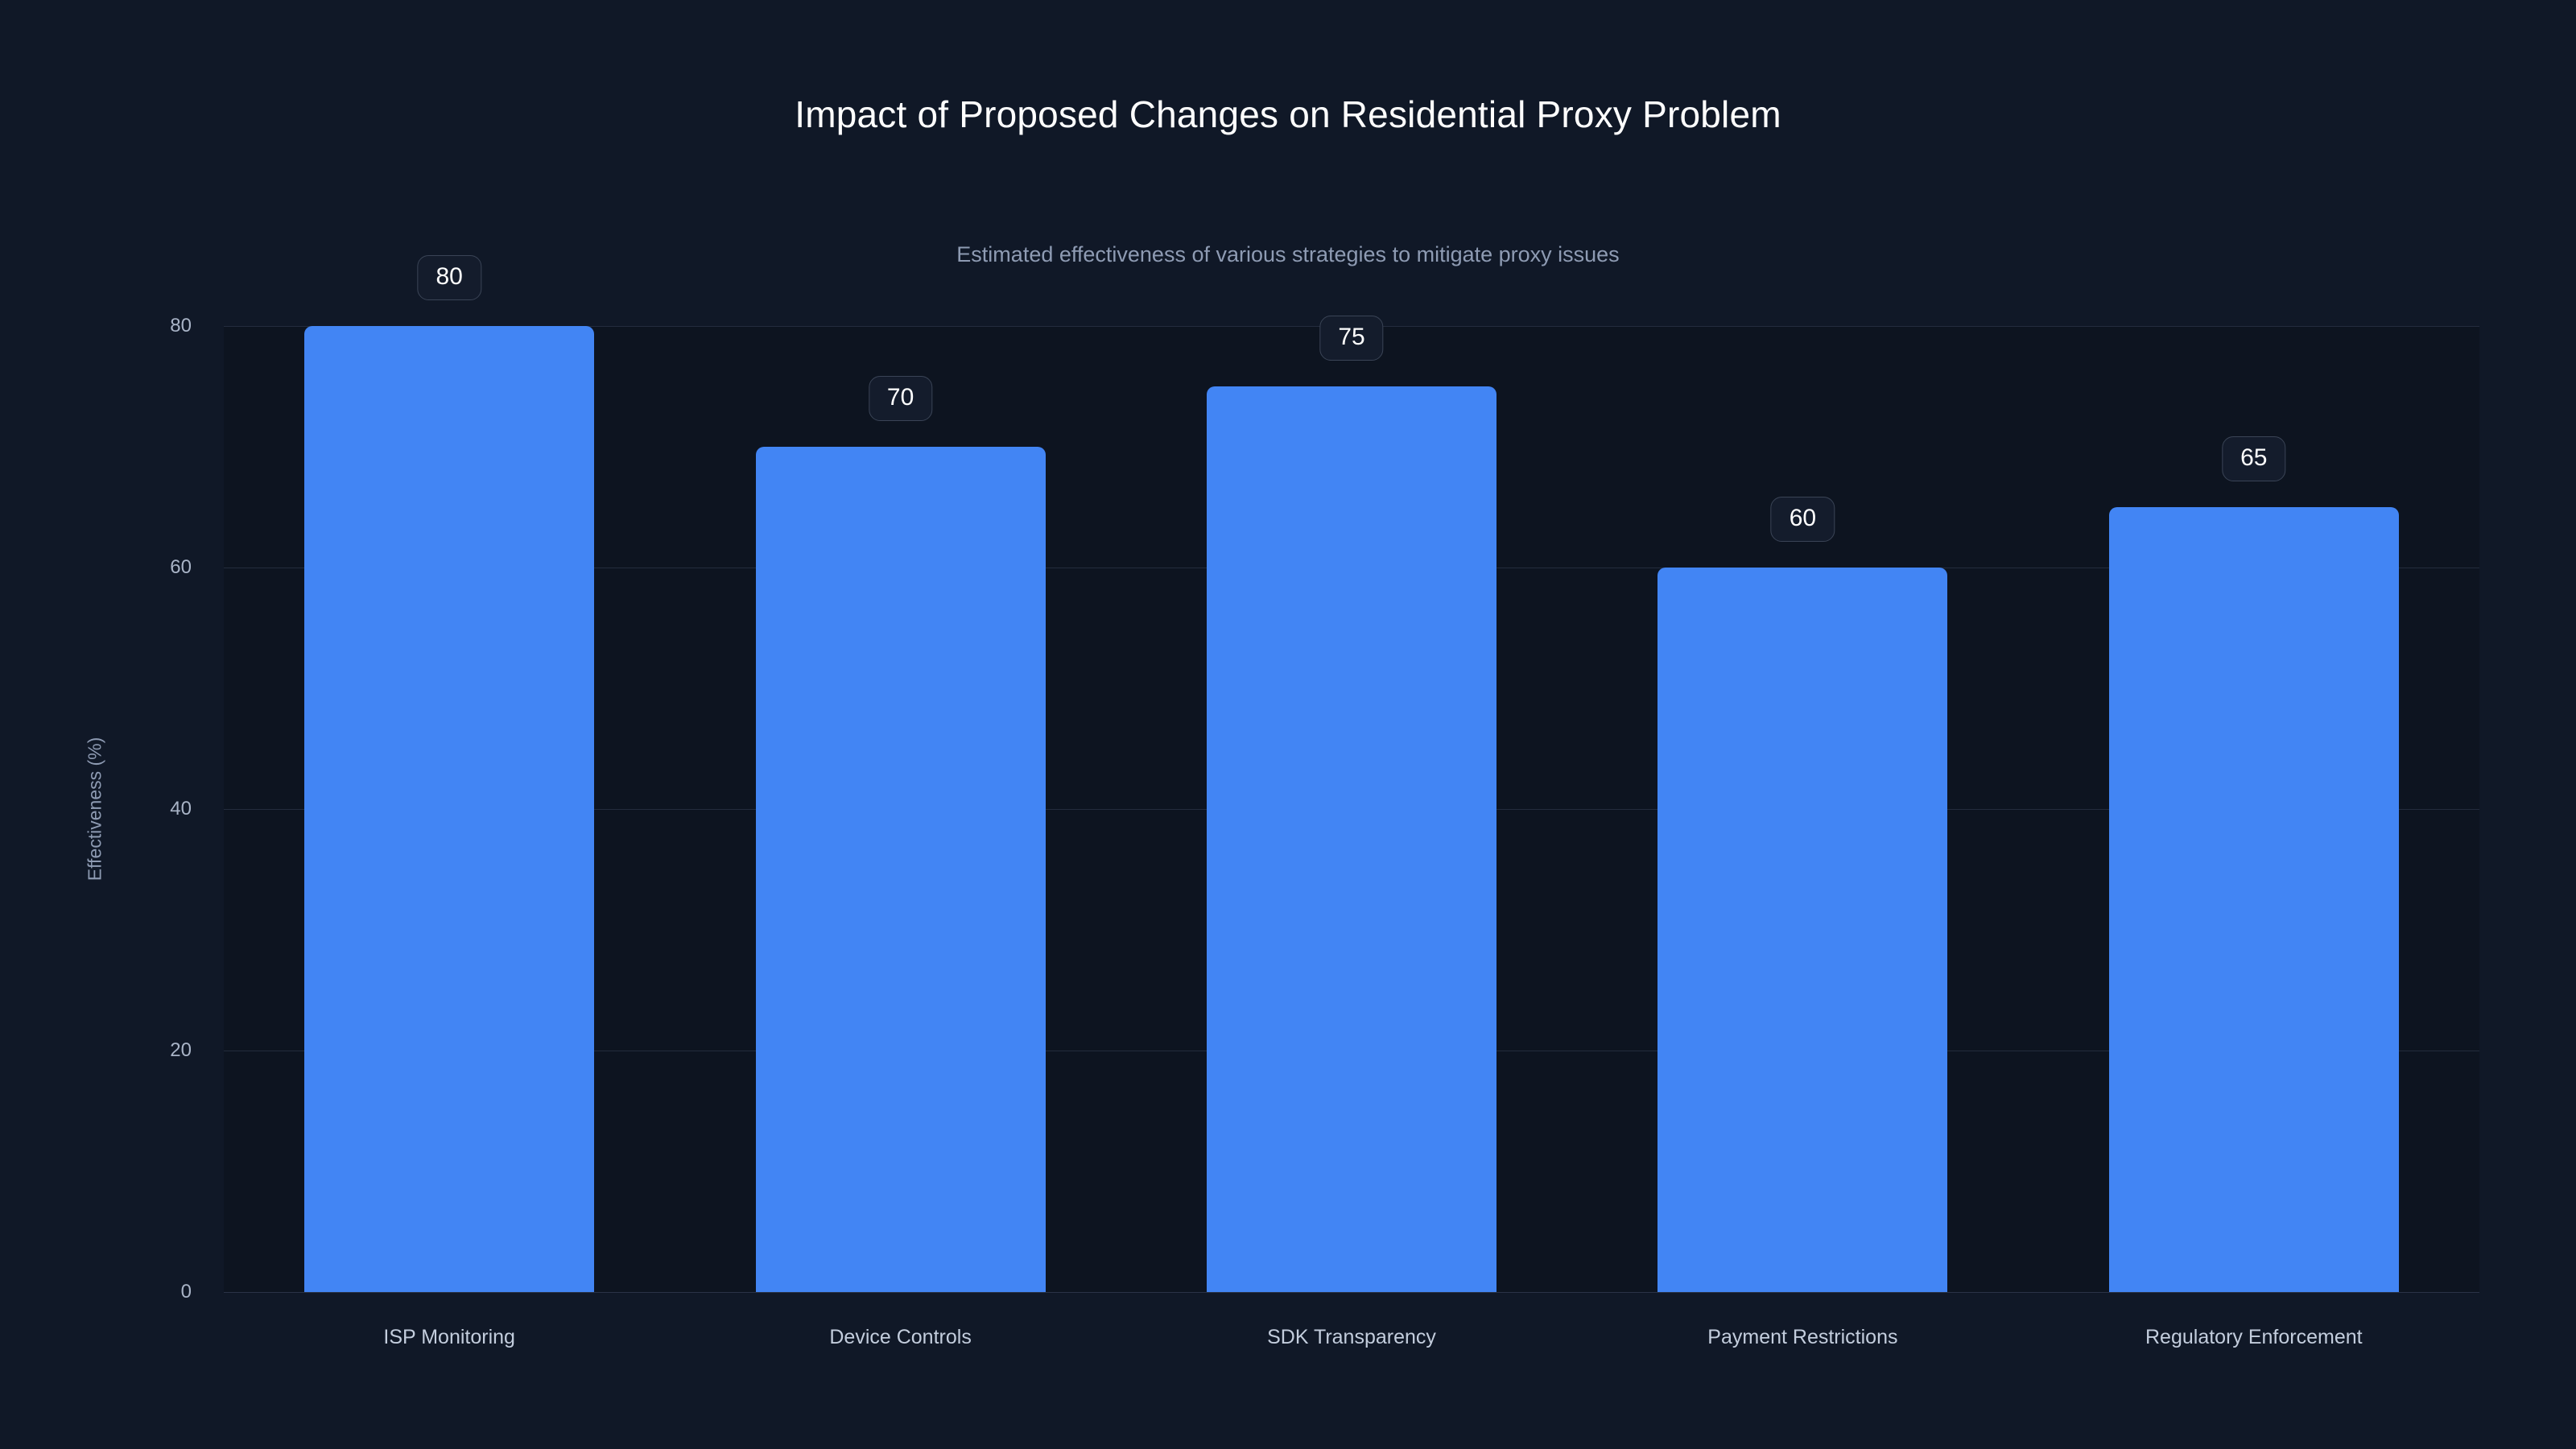  I want to click on bar-value-label: 65, so click(2254, 458).